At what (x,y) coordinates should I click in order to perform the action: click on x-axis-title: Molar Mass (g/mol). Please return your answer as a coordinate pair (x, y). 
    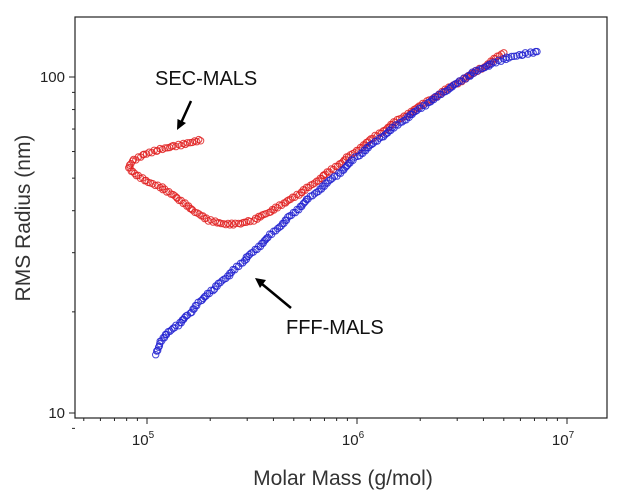
    Looking at the image, I should click on (343, 478).